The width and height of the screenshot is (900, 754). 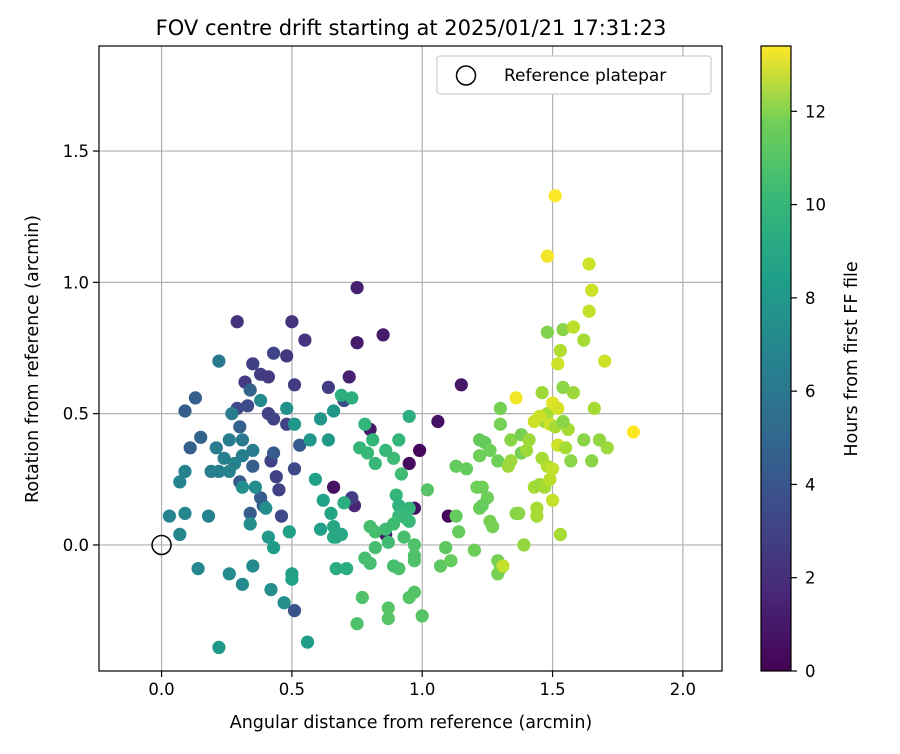 What do you see at coordinates (810, 298) in the screenshot?
I see `colorbar-tick-label: 8` at bounding box center [810, 298].